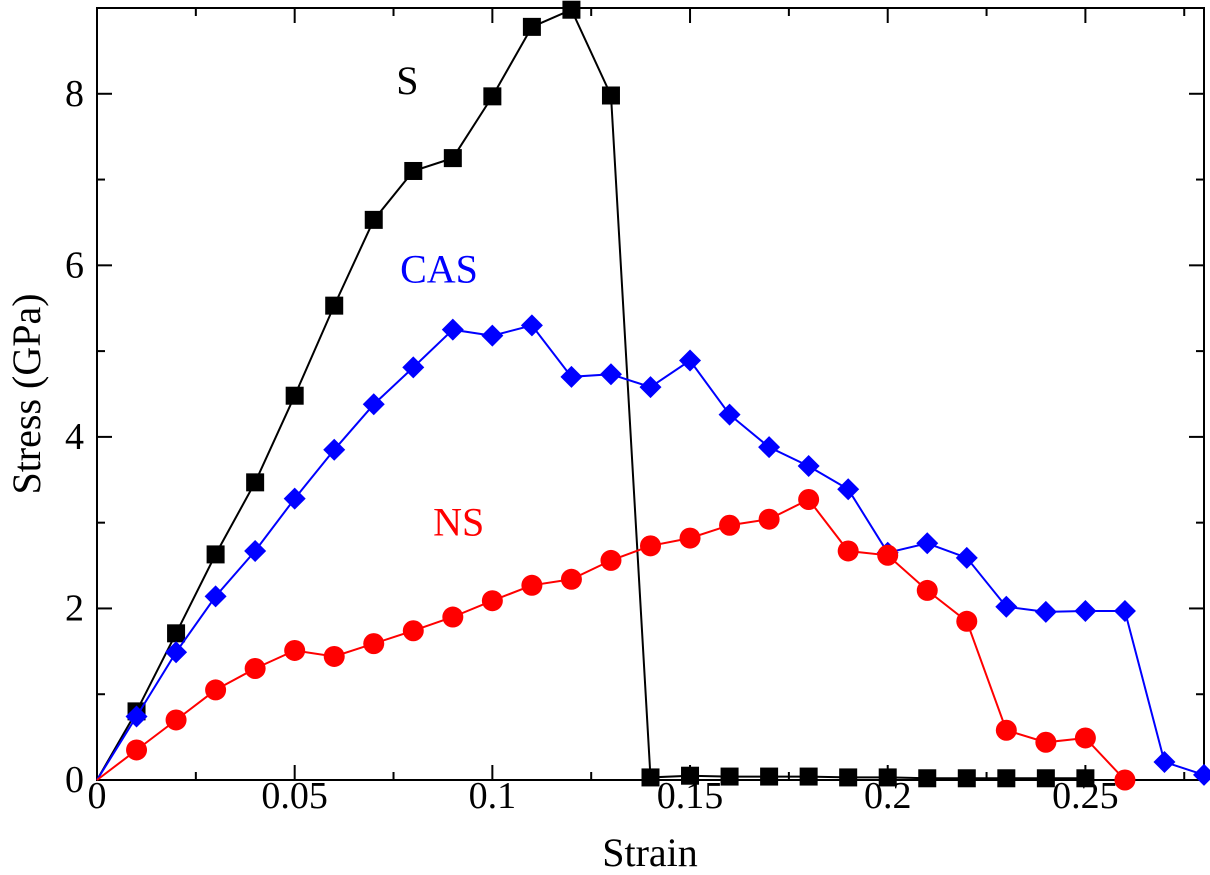  Describe the element at coordinates (97, 796) in the screenshot. I see `x-tick-label: 0` at that location.